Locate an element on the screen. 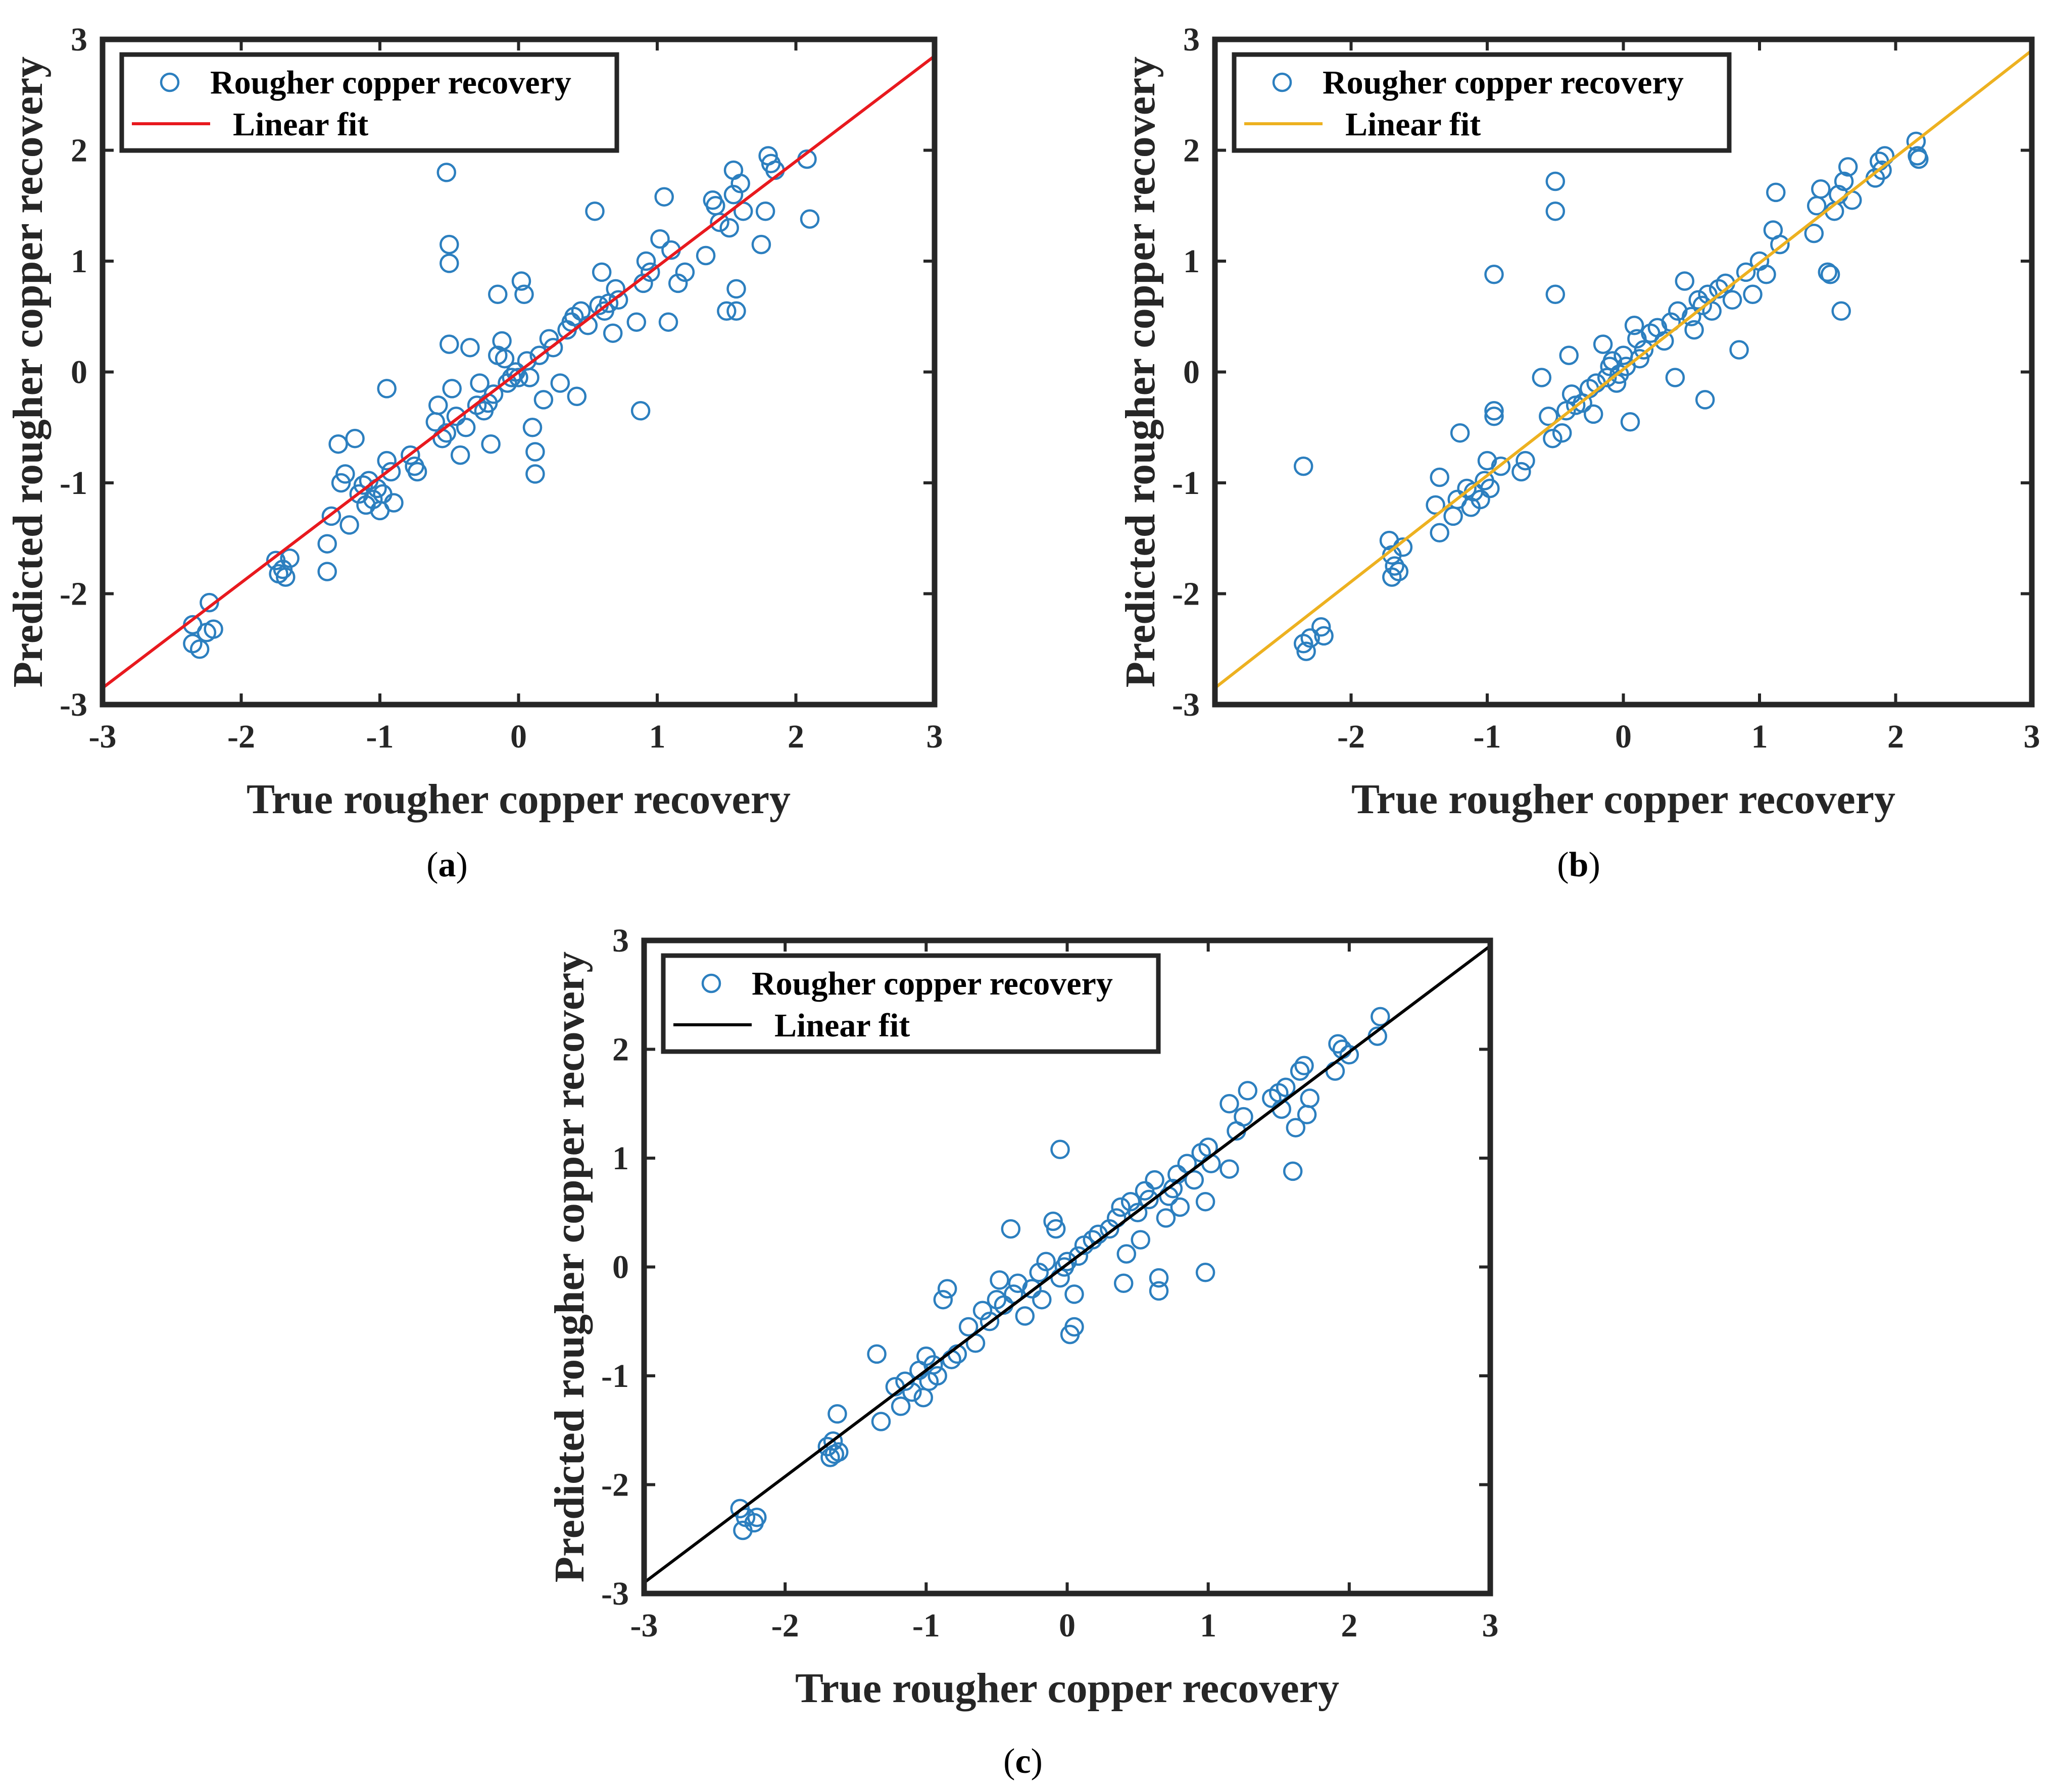 The height and width of the screenshot is (1792, 2051). x-axis-title: True rougher copper recovery is located at coordinates (1623, 799).